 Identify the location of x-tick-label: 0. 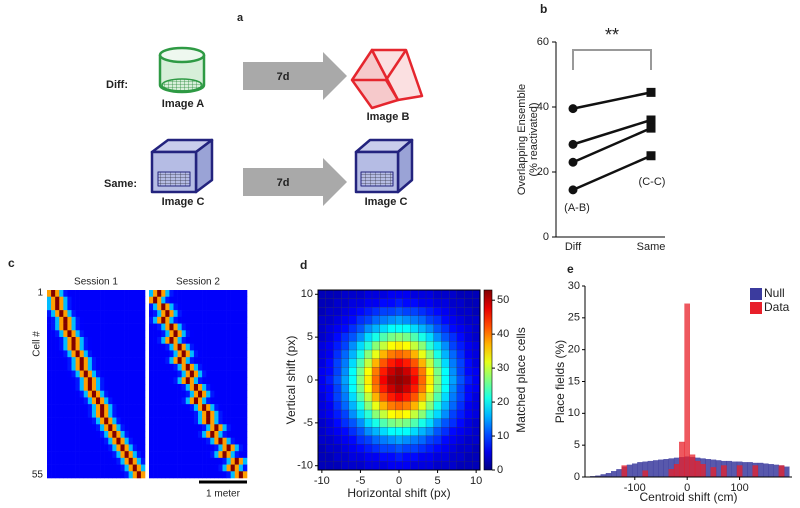
(399, 481).